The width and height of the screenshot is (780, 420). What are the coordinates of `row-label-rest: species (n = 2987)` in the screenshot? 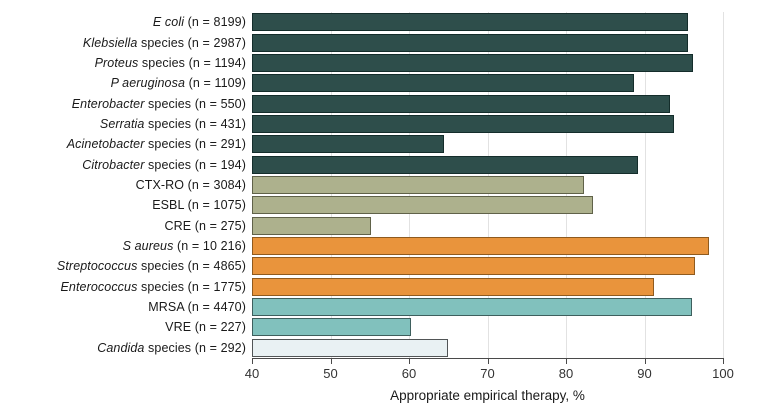 It's located at (191, 42).